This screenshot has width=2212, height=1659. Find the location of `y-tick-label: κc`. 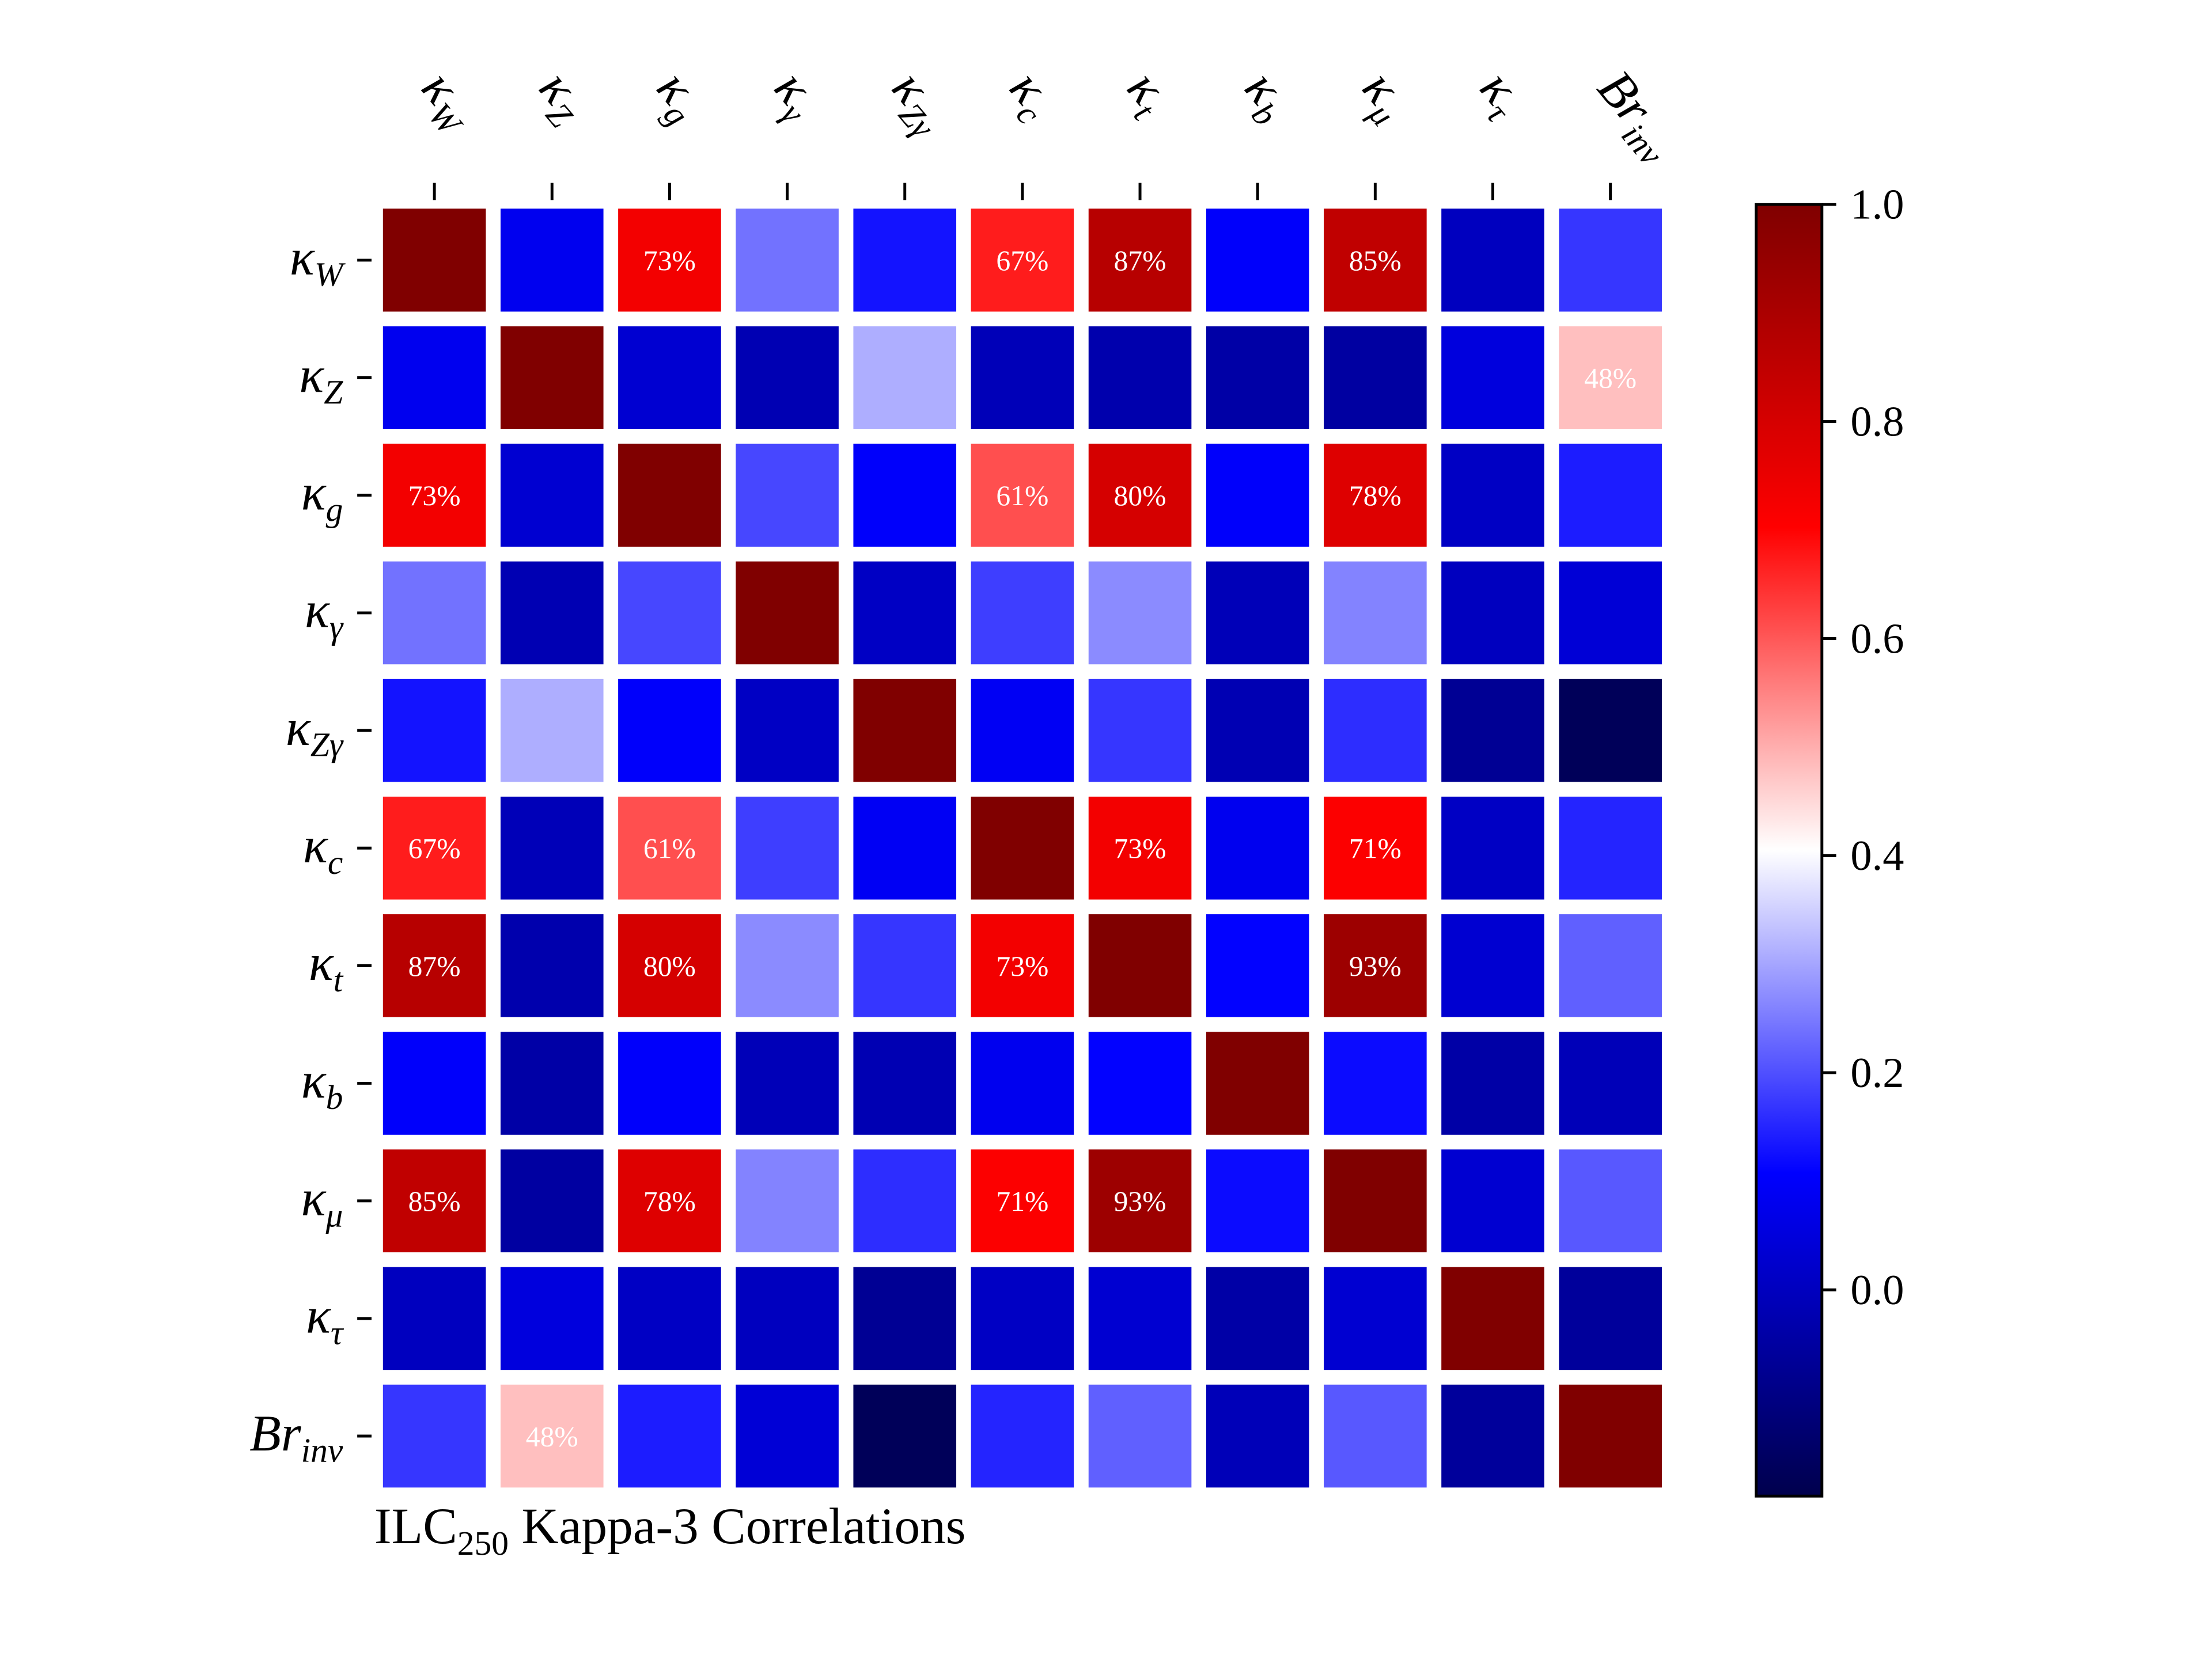

y-tick-label: κc is located at coordinates (323, 849).